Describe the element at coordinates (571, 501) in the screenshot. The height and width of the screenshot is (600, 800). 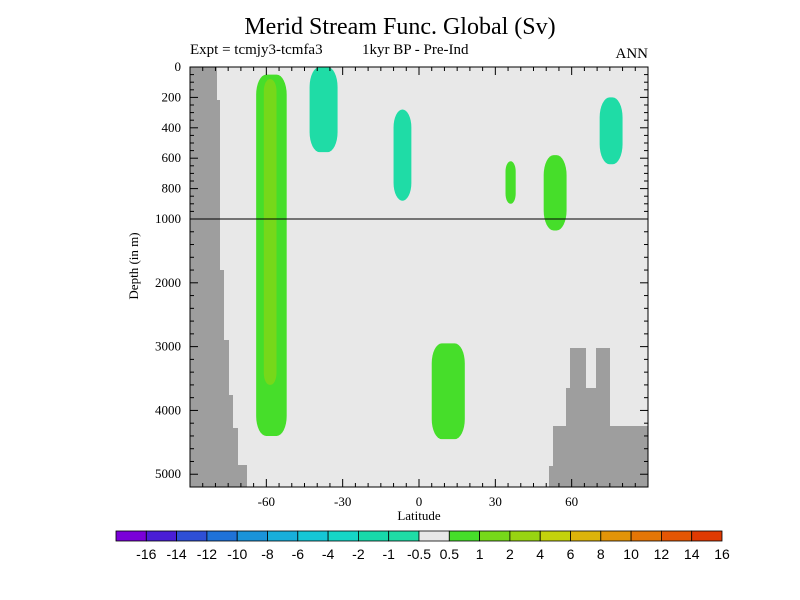
I see `x-tick-label: 60` at that location.